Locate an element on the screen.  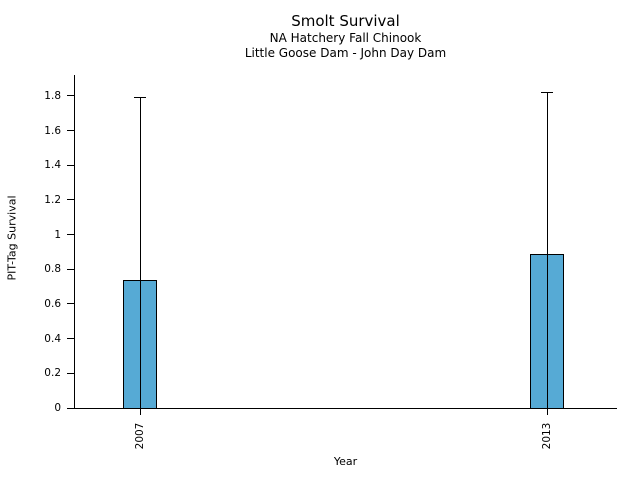
chart-title: Smolt Survival is located at coordinates (345, 21).